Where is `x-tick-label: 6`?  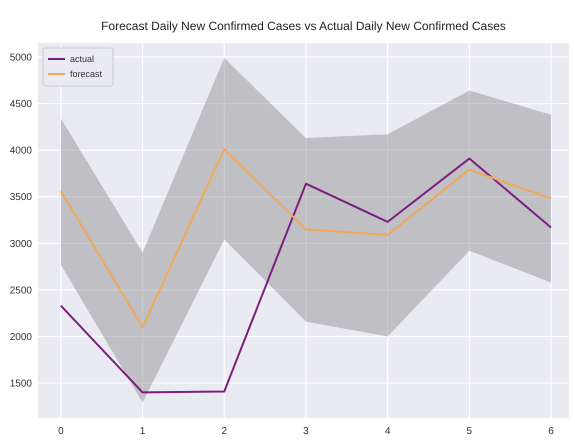 x-tick-label: 6 is located at coordinates (551, 431).